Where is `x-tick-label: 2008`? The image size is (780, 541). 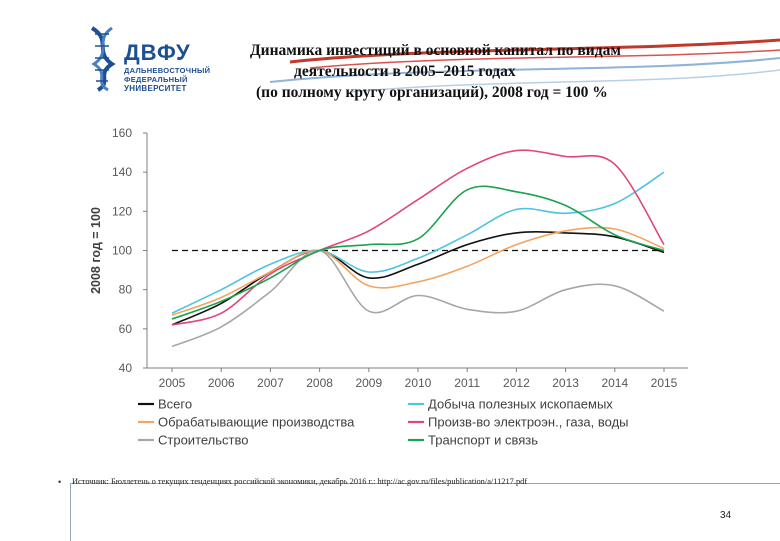 x-tick-label: 2008 is located at coordinates (319, 383).